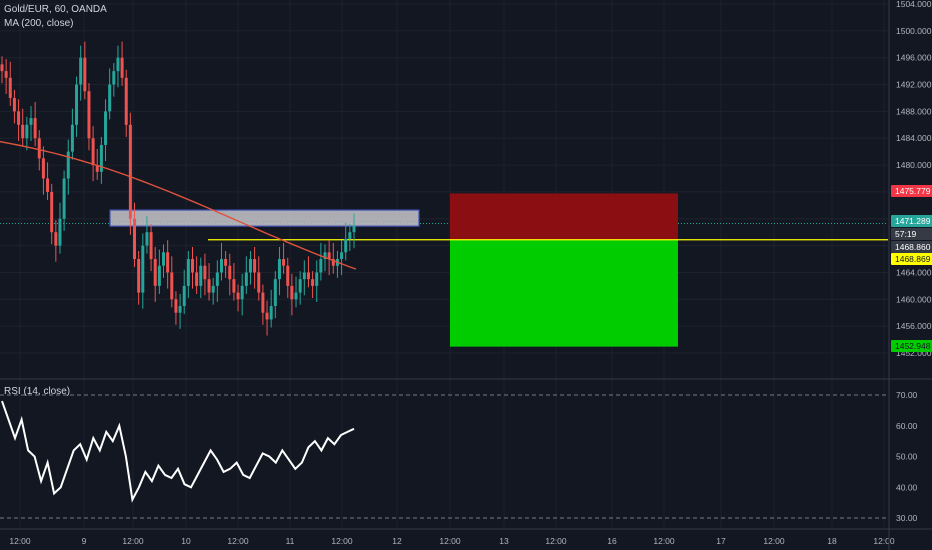 This screenshot has height=550, width=932. Describe the element at coordinates (564, 293) in the screenshot. I see `take-profit-zone` at that location.